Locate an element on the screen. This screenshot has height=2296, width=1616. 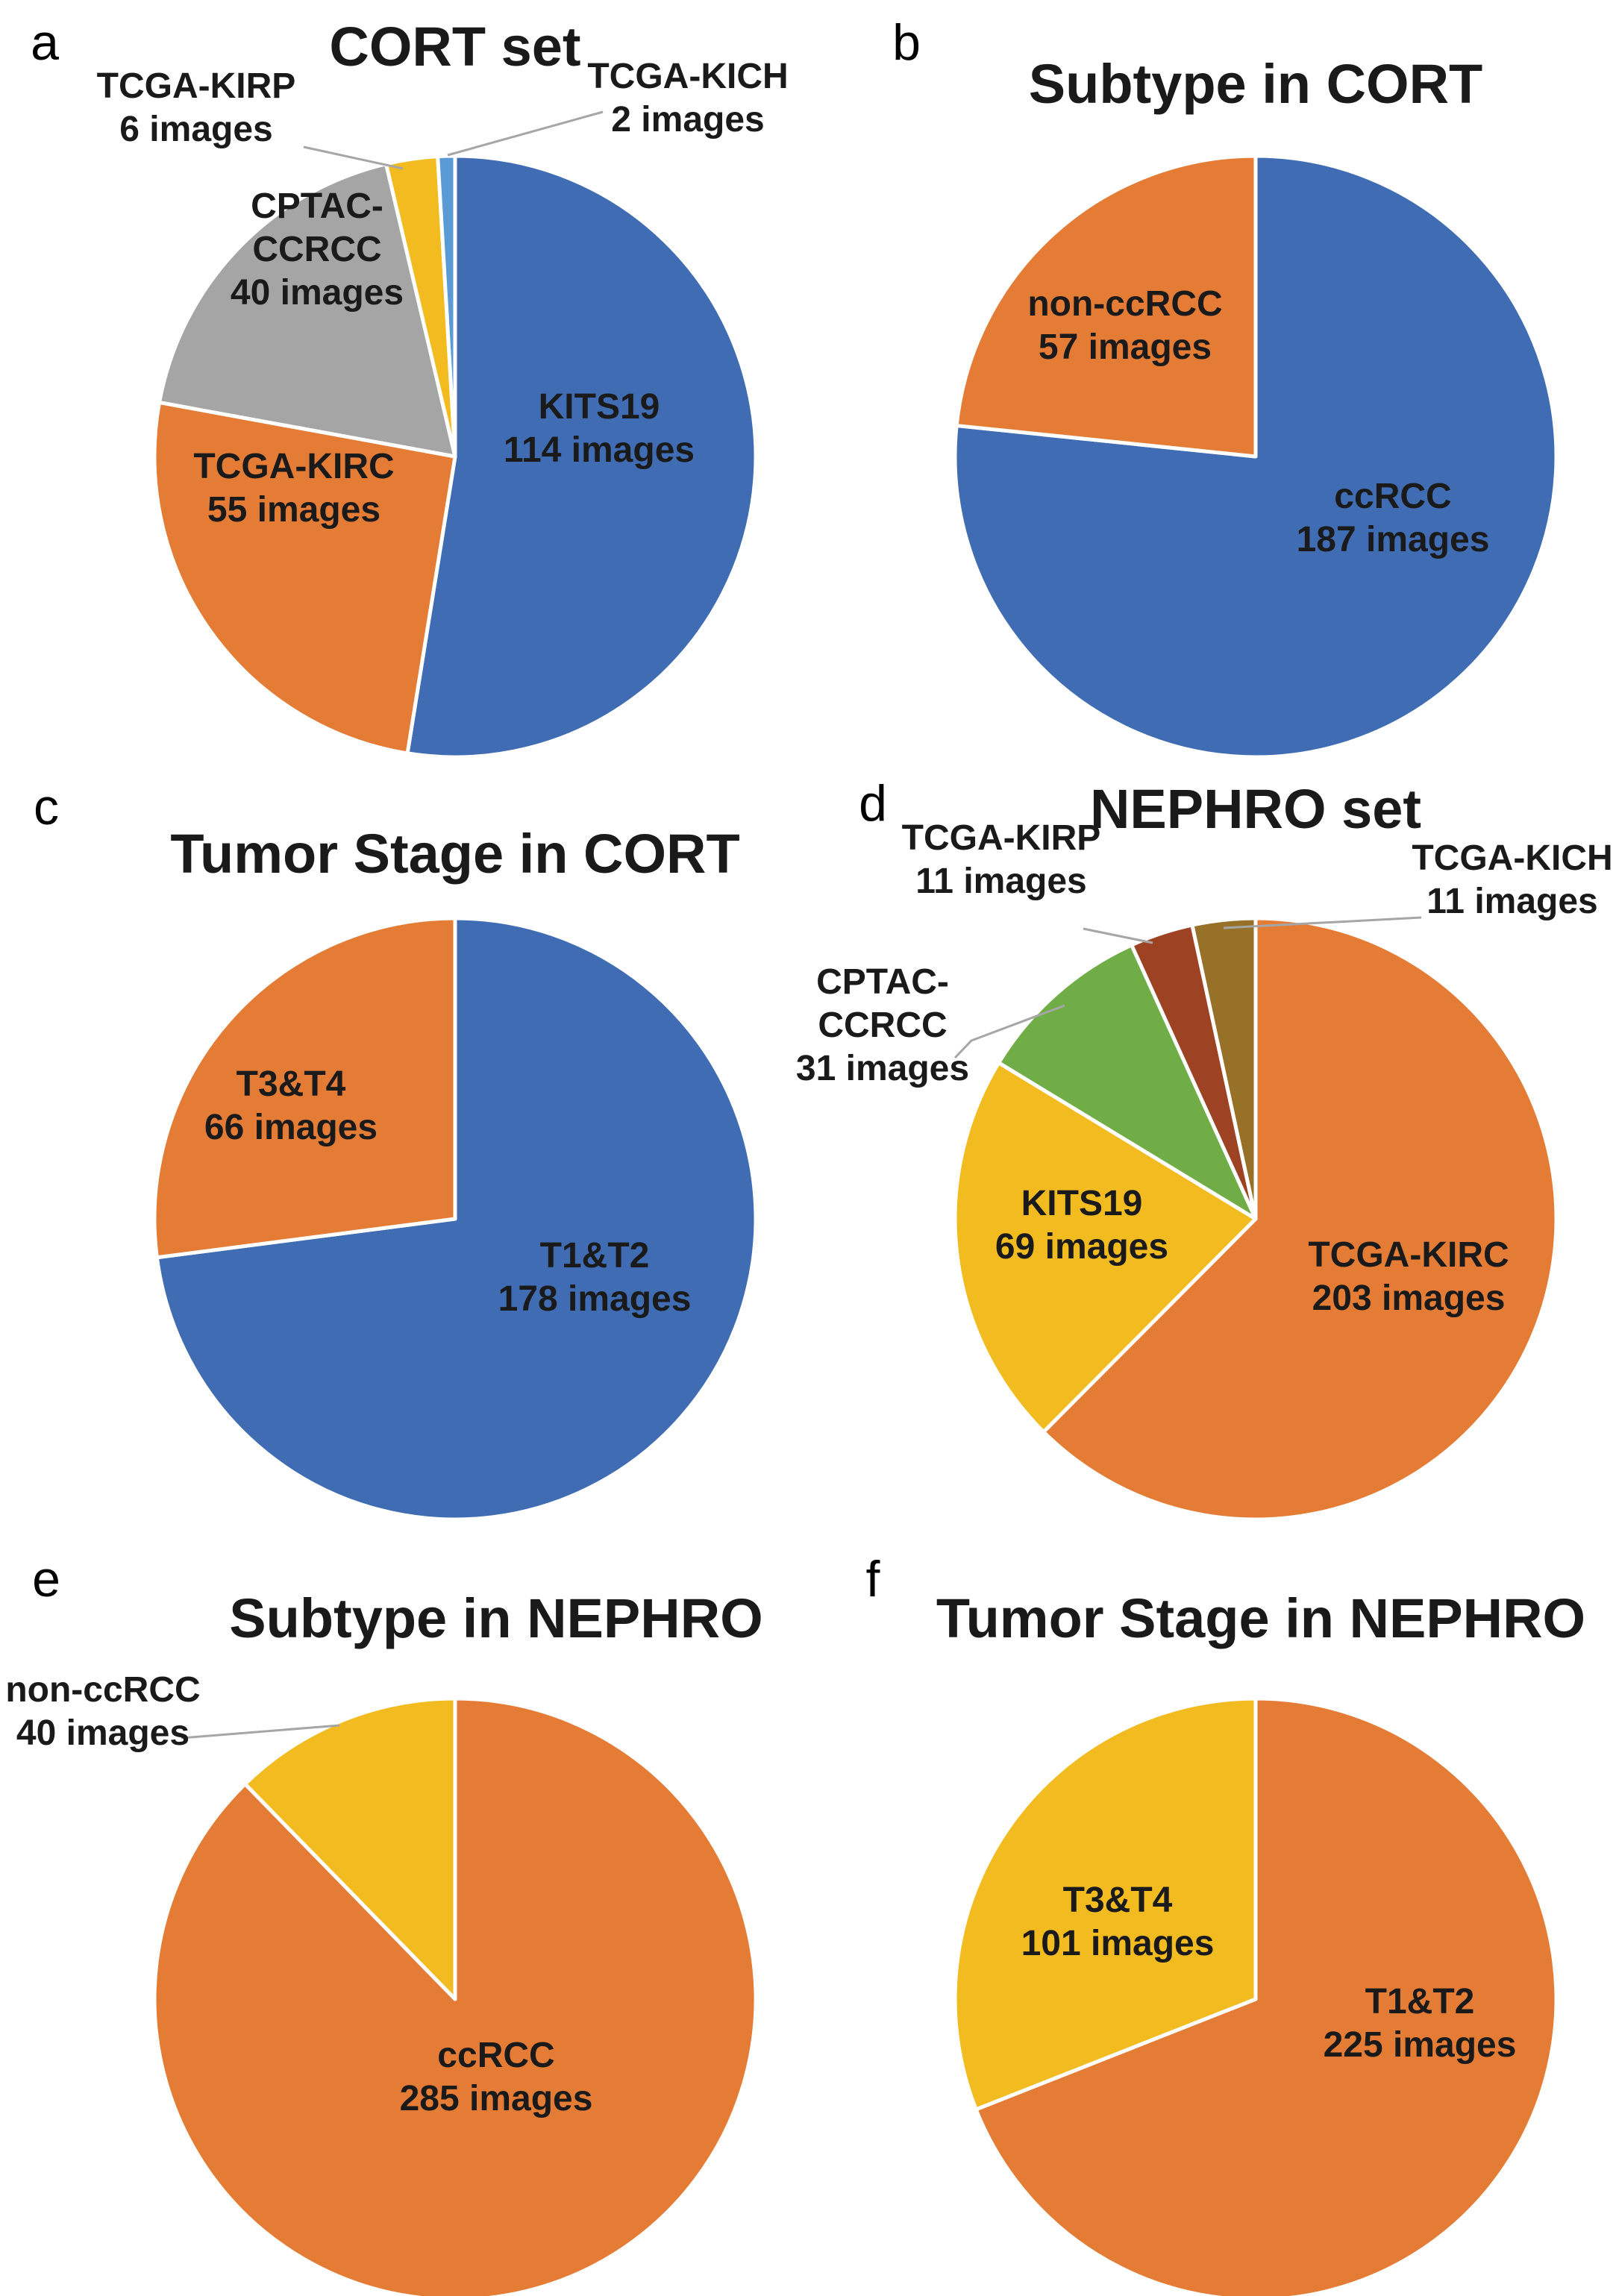
data-label-c-0: T1&T2 178 images is located at coordinates (595, 1277).